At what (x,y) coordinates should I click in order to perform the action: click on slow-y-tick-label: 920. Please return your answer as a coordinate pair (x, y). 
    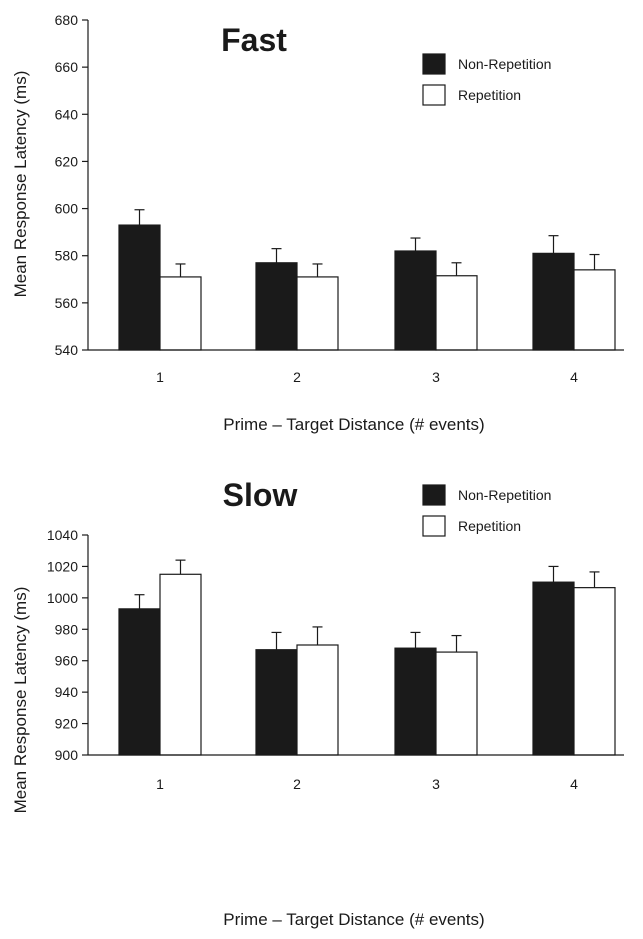
    Looking at the image, I should click on (67, 724).